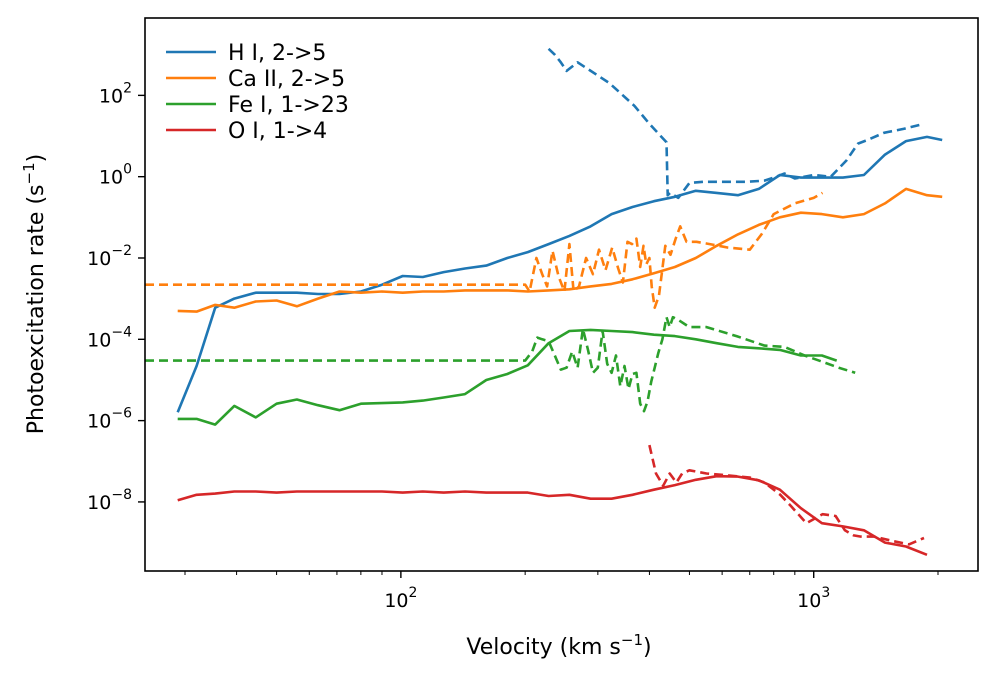  What do you see at coordinates (109, 419) in the screenshot?
I see `y-tick-label-1: 10⁻⁶` at bounding box center [109, 419].